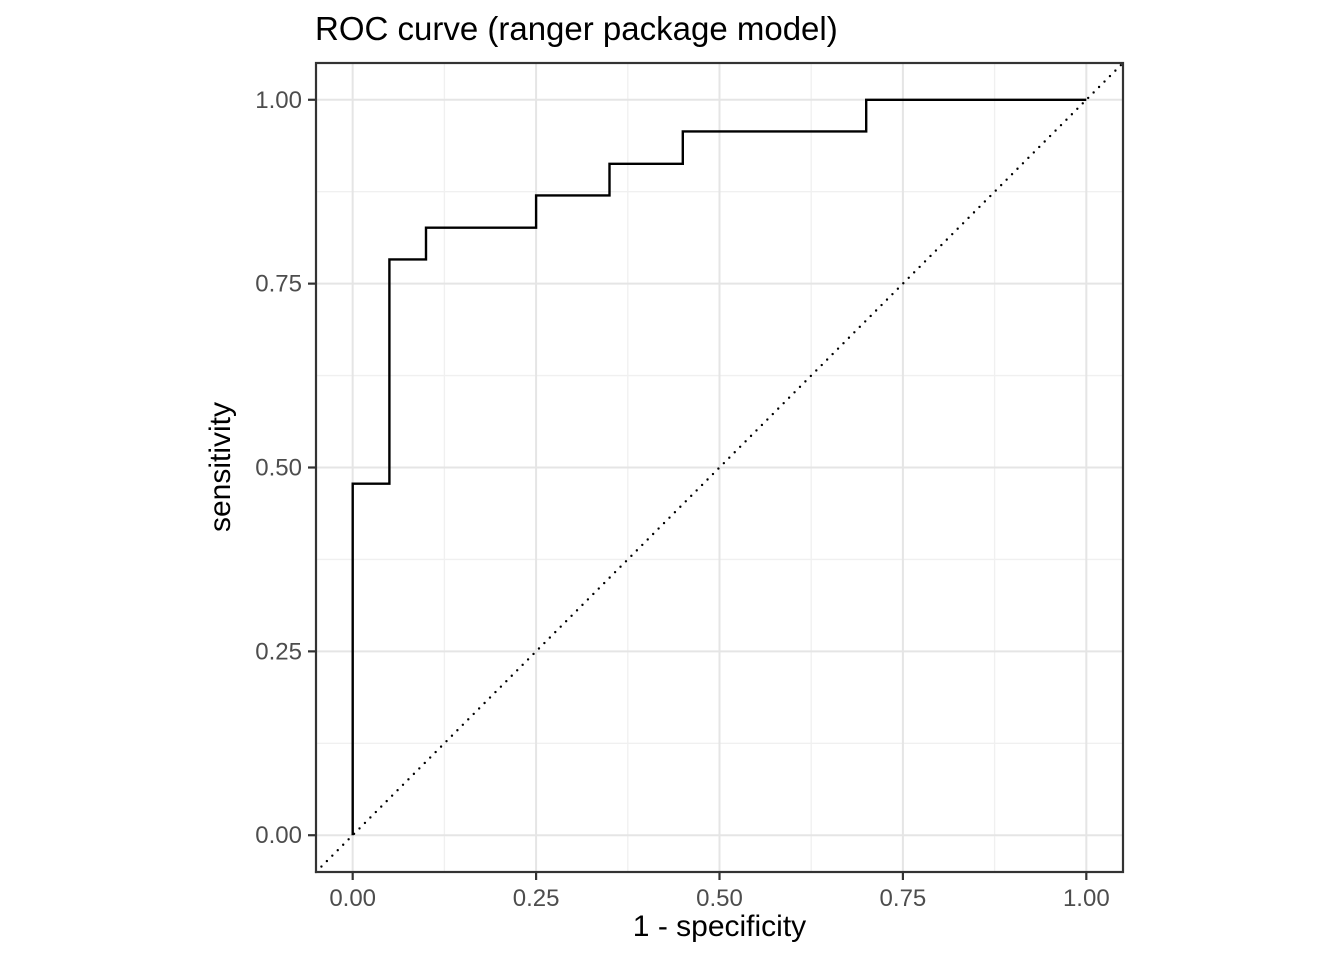 Image resolution: width=1344 pixels, height=960 pixels. I want to click on y-axis-title: sensitivity, so click(220, 467).